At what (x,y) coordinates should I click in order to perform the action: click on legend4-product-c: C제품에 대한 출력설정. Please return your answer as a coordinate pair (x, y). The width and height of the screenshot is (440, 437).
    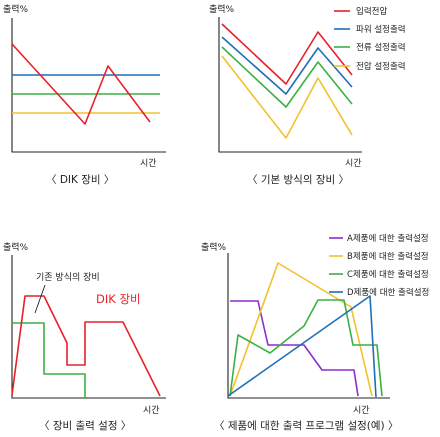
    Looking at the image, I should click on (388, 274).